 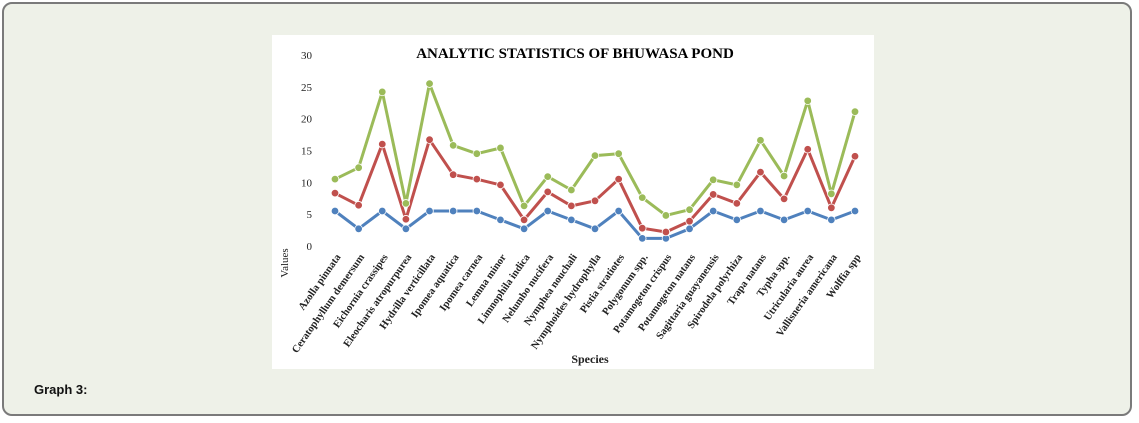 I want to click on y-axis-label: Values, so click(x=285, y=262).